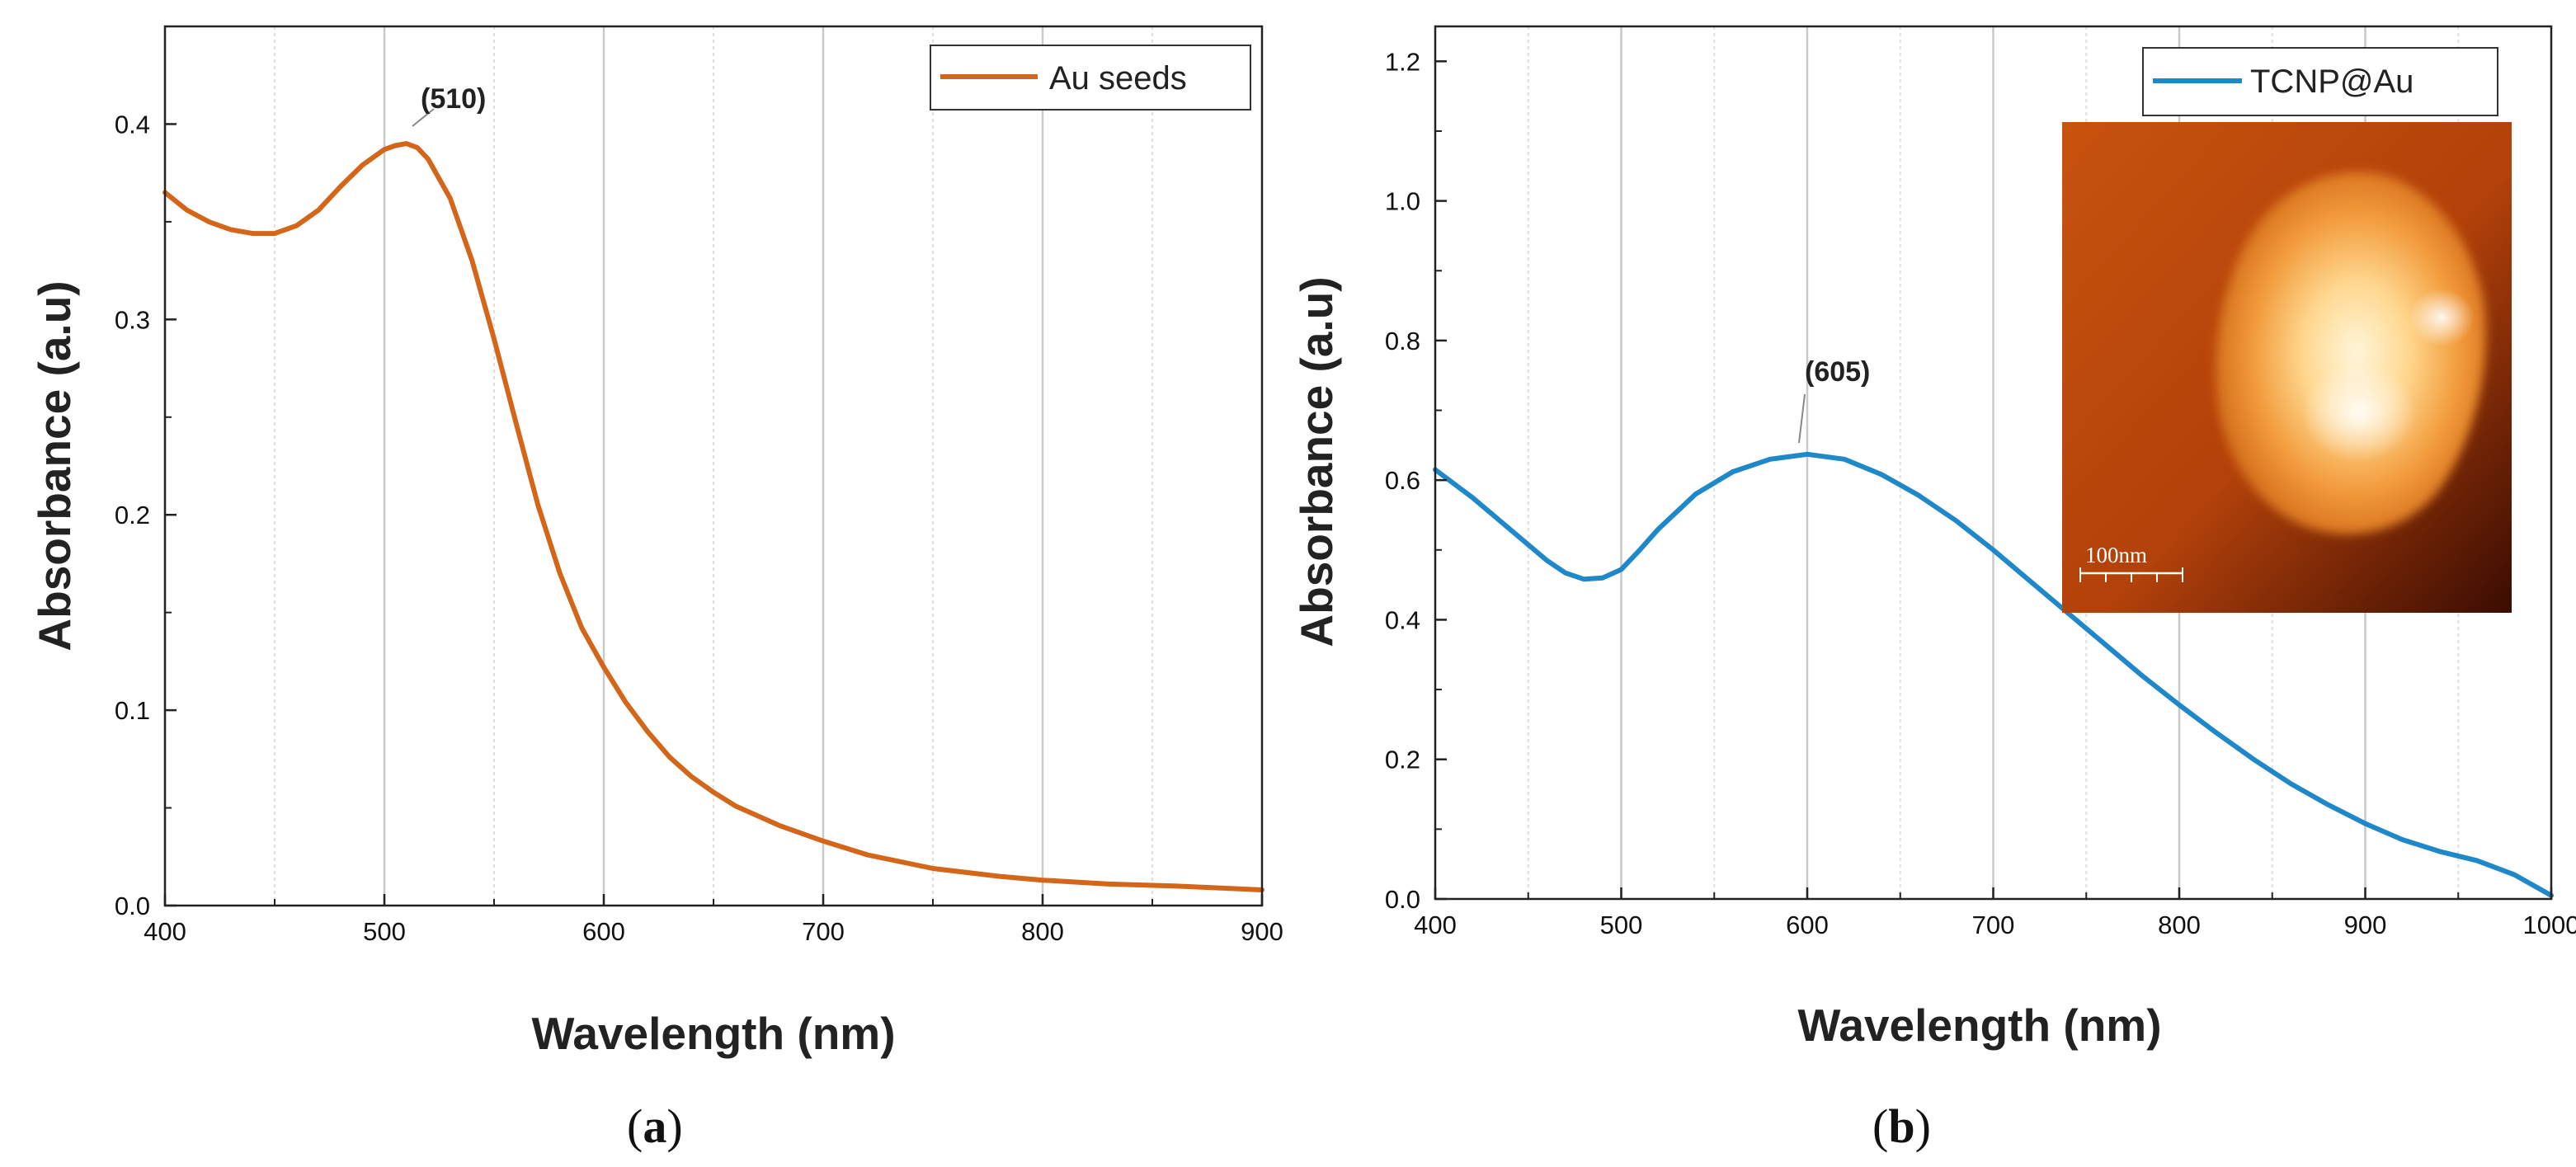  I want to click on panel-a-caption: (a), so click(655, 1126).